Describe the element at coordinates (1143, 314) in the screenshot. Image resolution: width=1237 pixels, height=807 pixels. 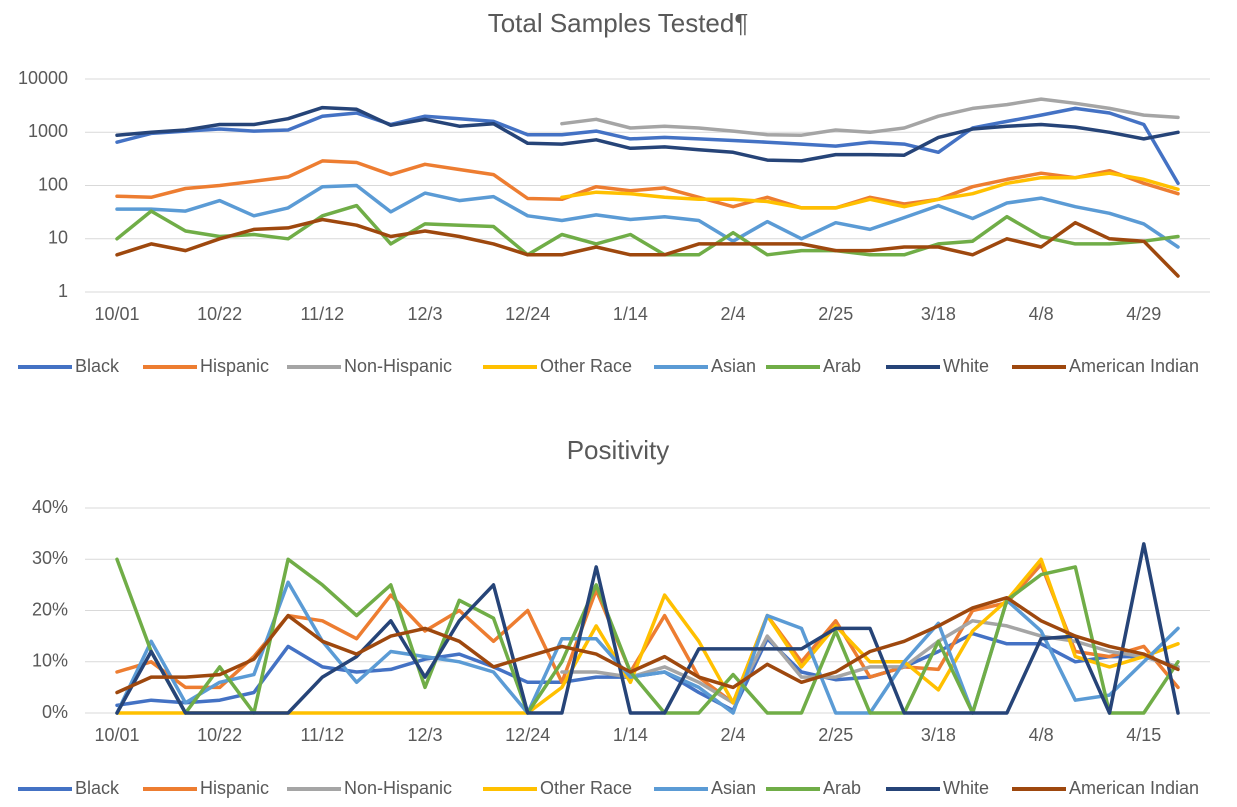
I see `x-tick-label: 4/29` at that location.